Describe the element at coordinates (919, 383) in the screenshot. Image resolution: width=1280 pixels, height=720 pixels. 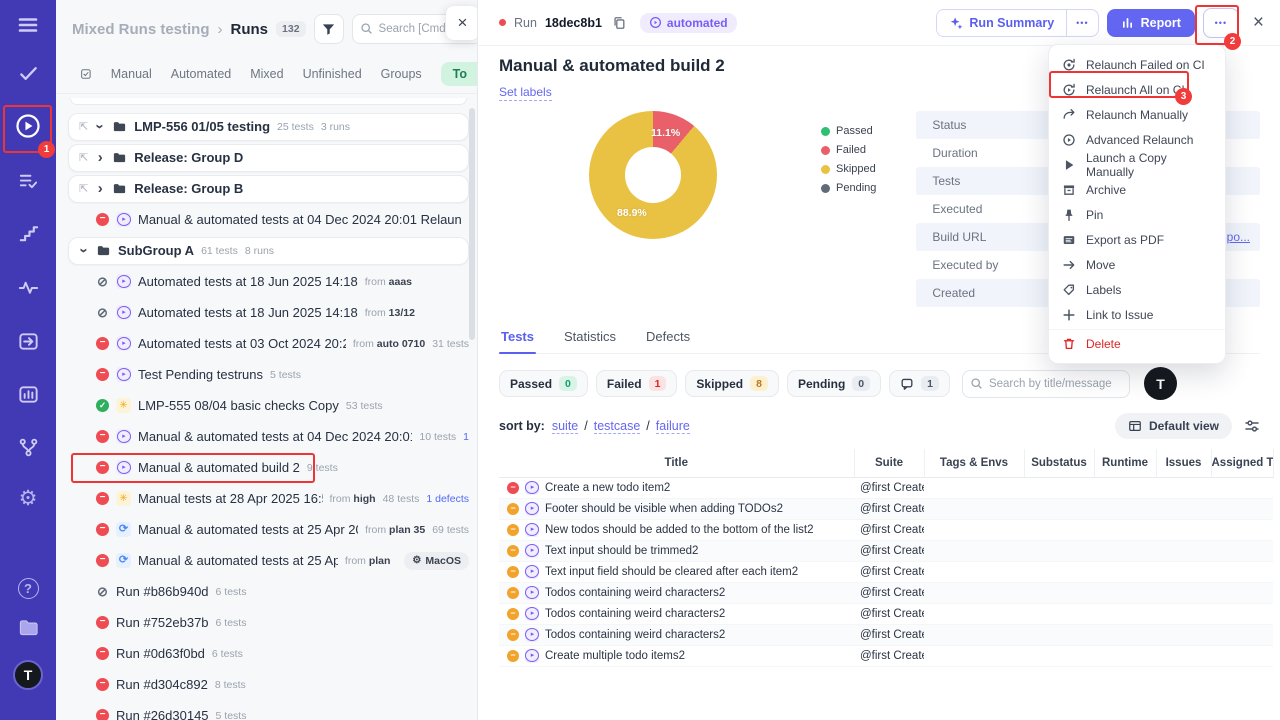
I see `comments-filter-chip: 1` at that location.